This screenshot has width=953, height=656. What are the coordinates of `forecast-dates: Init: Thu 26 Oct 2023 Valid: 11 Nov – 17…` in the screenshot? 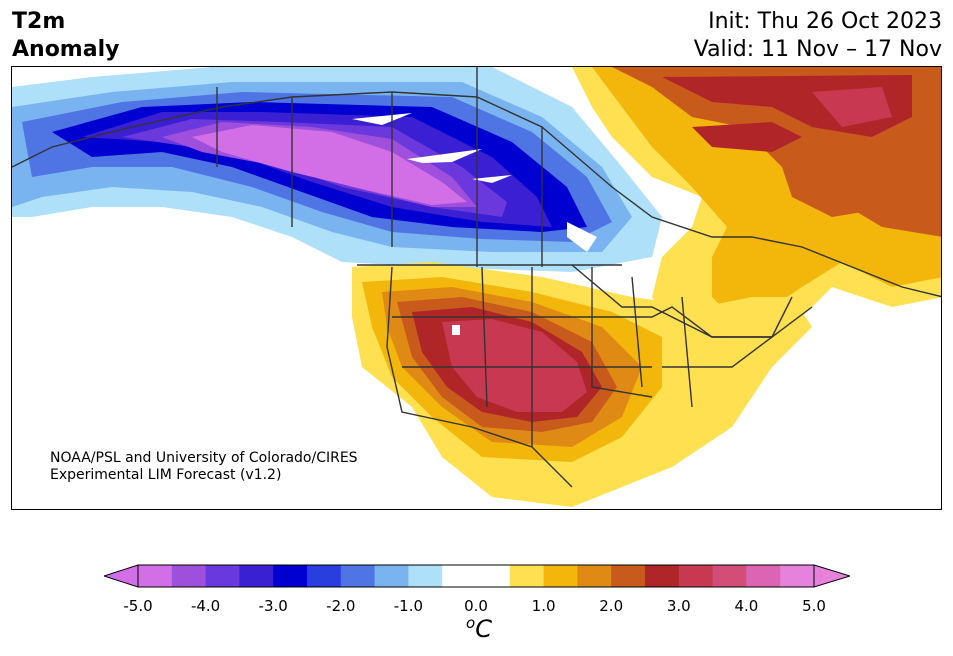 It's located at (818, 36).